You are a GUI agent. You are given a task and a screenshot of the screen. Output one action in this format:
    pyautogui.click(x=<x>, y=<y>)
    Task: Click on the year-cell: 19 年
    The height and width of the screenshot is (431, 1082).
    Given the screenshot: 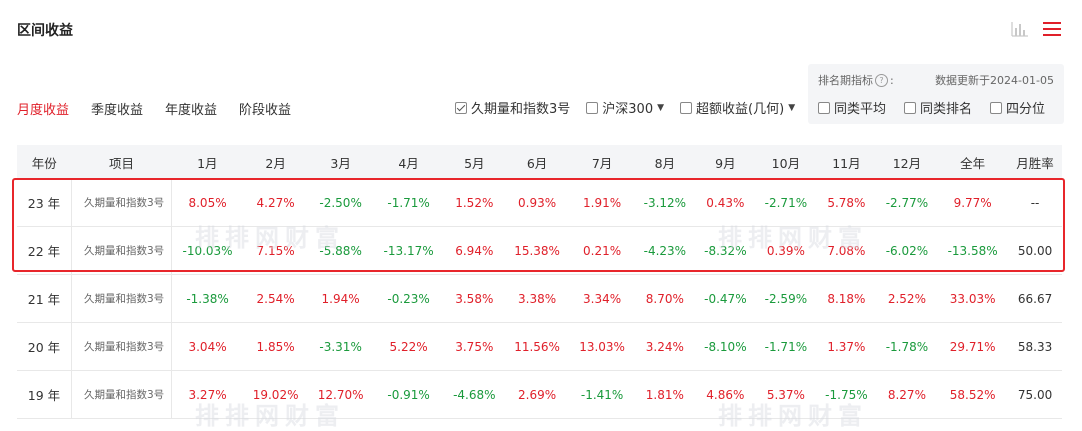 What is the action you would take?
    pyautogui.click(x=44, y=394)
    